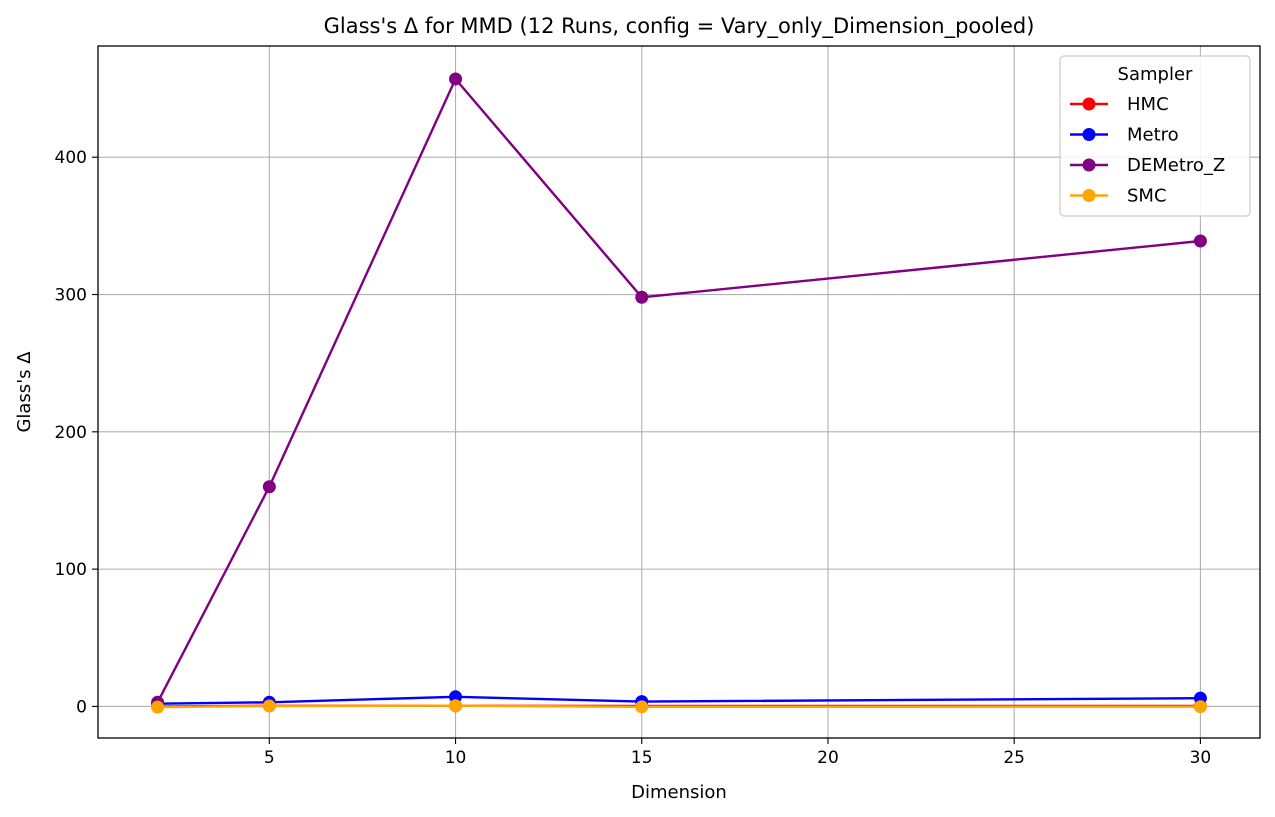  What do you see at coordinates (71, 296) in the screenshot?
I see `y-tick-label: 300` at bounding box center [71, 296].